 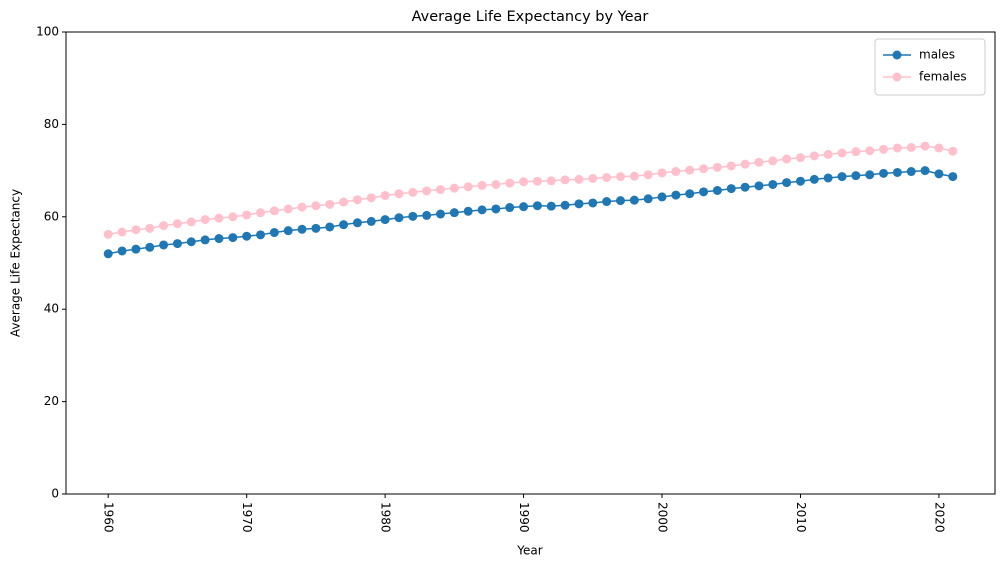 I want to click on x-tick-label: 1970, so click(x=247, y=517).